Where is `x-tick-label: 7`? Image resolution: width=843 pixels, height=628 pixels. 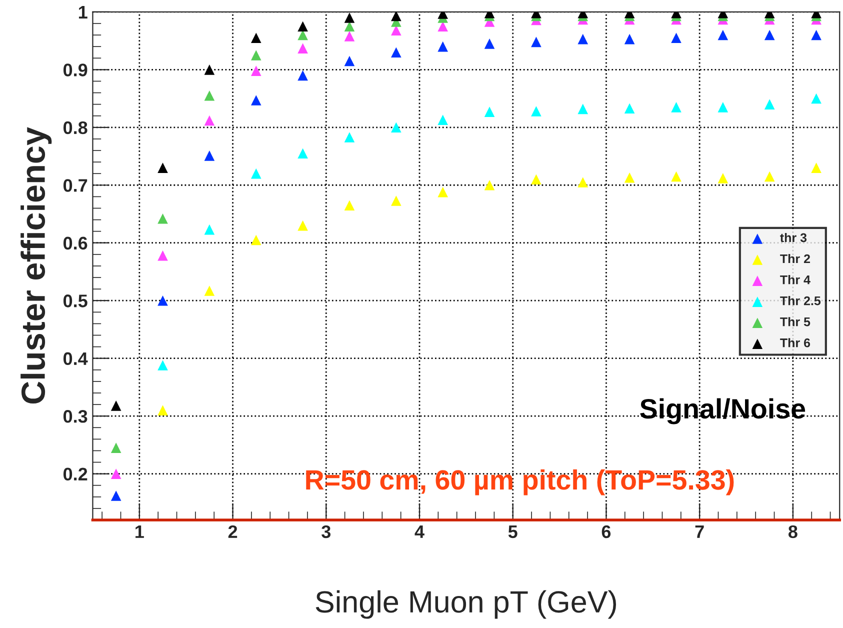
x-tick-label: 7 is located at coordinates (699, 532).